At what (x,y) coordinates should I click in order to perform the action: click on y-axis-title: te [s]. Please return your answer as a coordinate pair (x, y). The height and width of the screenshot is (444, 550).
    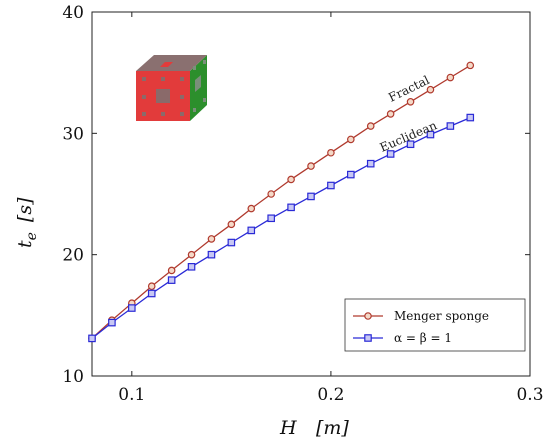
    Looking at the image, I should click on (27, 222).